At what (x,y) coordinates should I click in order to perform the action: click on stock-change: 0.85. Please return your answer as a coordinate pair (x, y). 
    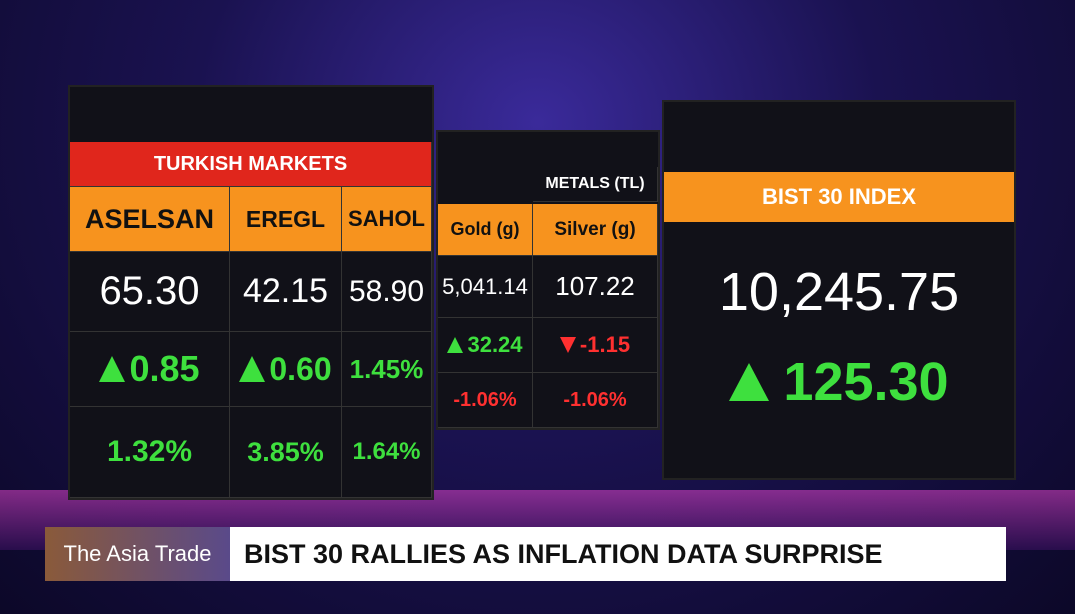
    Looking at the image, I should click on (150, 369).